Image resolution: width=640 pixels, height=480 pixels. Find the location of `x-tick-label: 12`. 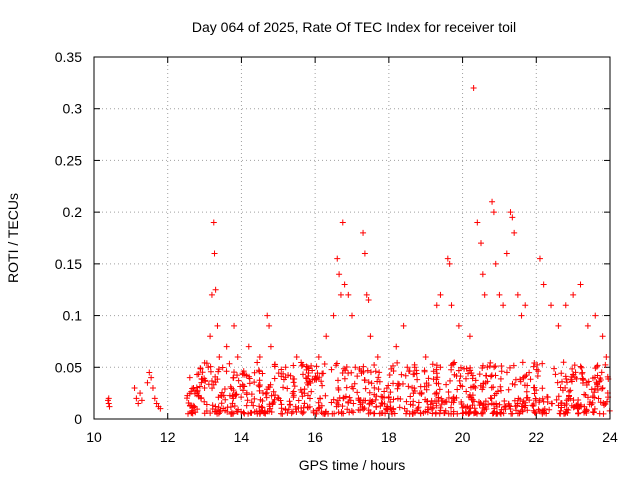

x-tick-label: 12 is located at coordinates (168, 437).